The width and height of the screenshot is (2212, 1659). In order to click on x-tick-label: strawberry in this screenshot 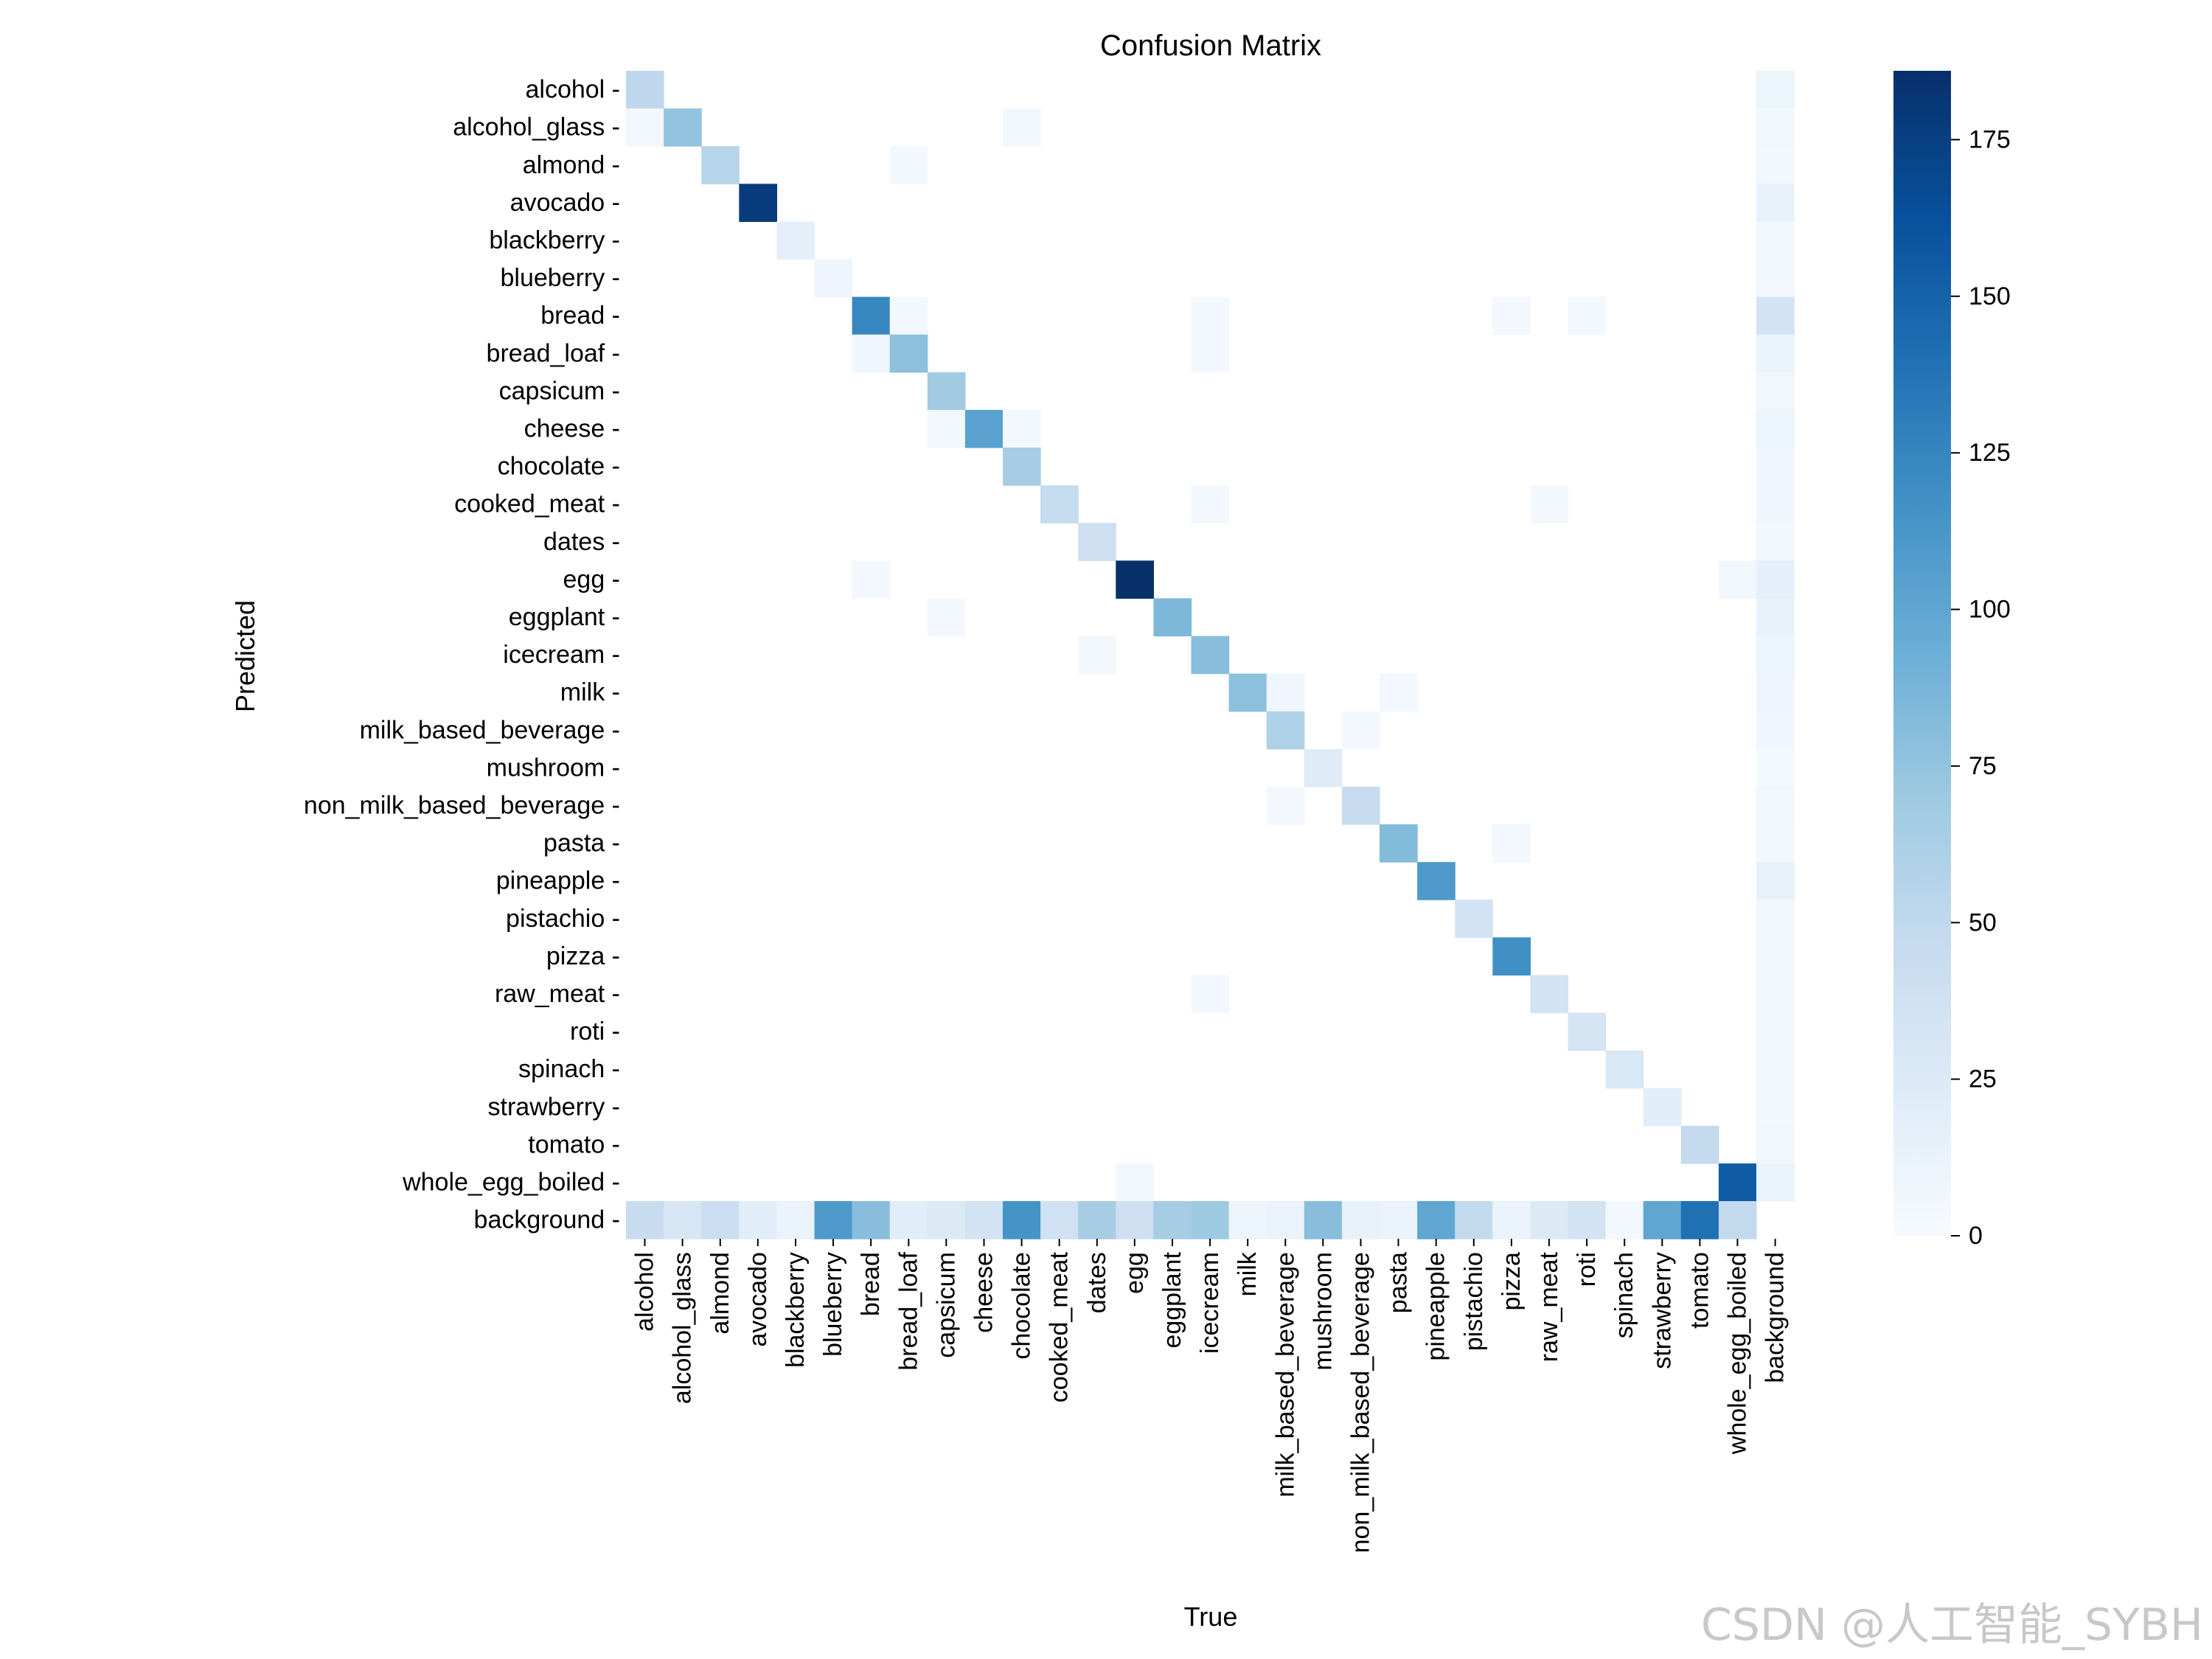, I will do `click(1662, 1310)`.